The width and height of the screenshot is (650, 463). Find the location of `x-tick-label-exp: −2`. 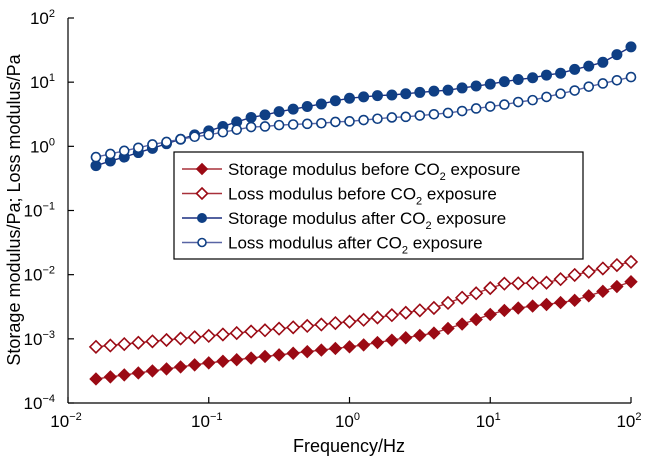

x-tick-label-exp: −2 is located at coordinates (75, 417).